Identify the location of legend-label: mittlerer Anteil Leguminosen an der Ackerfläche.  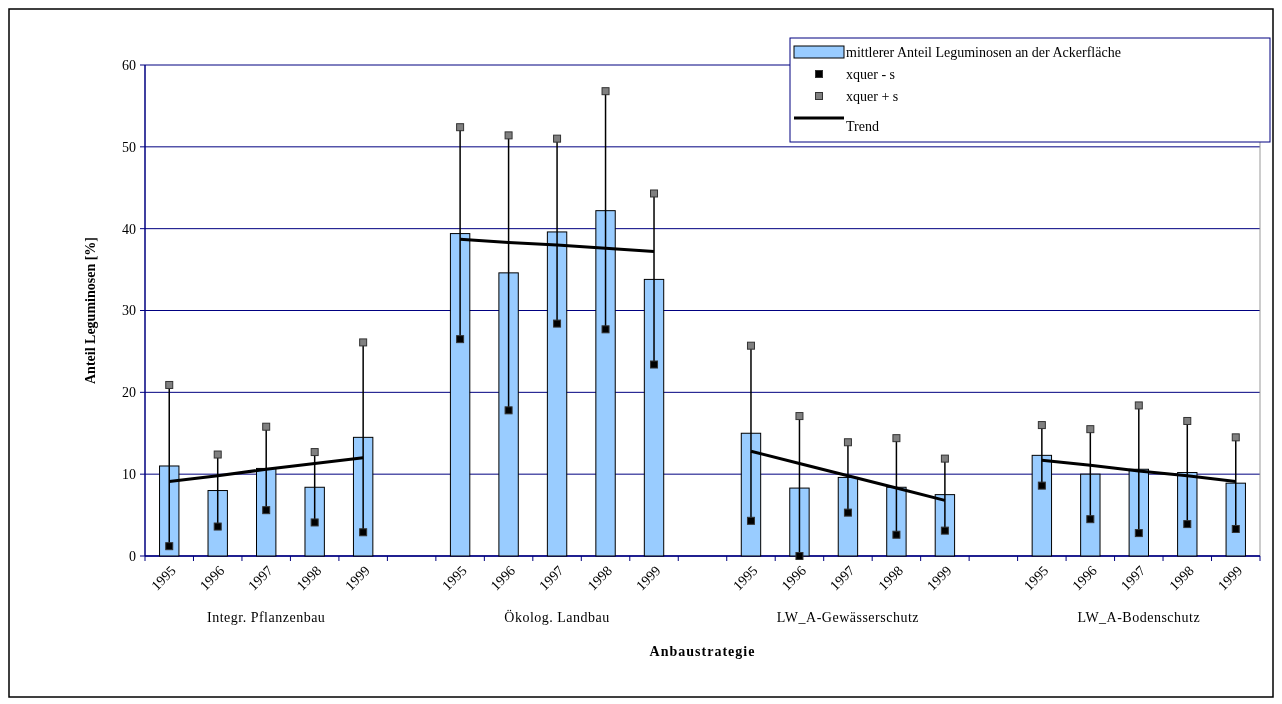
(983, 52).